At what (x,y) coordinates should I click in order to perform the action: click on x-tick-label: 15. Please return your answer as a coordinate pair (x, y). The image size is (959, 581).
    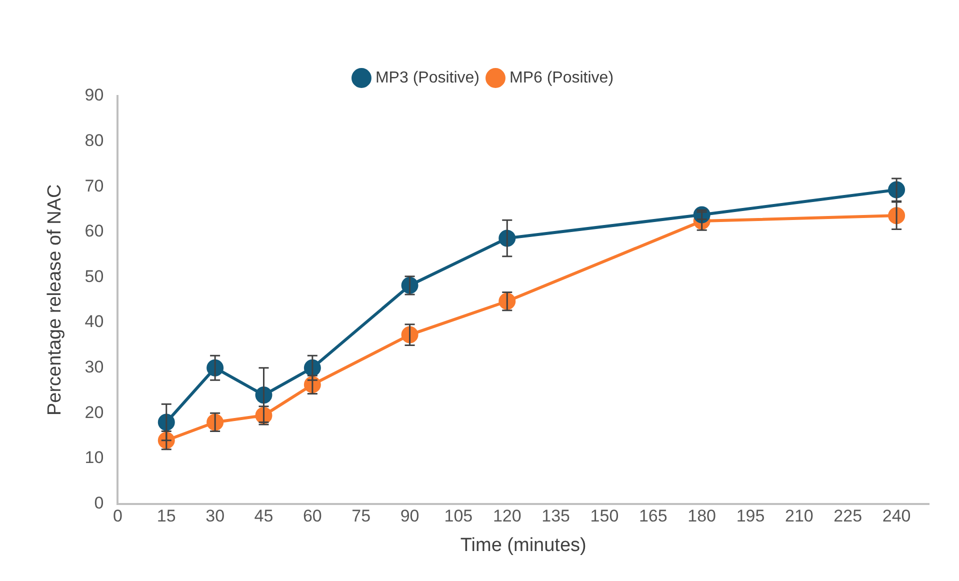
    Looking at the image, I should click on (166, 516).